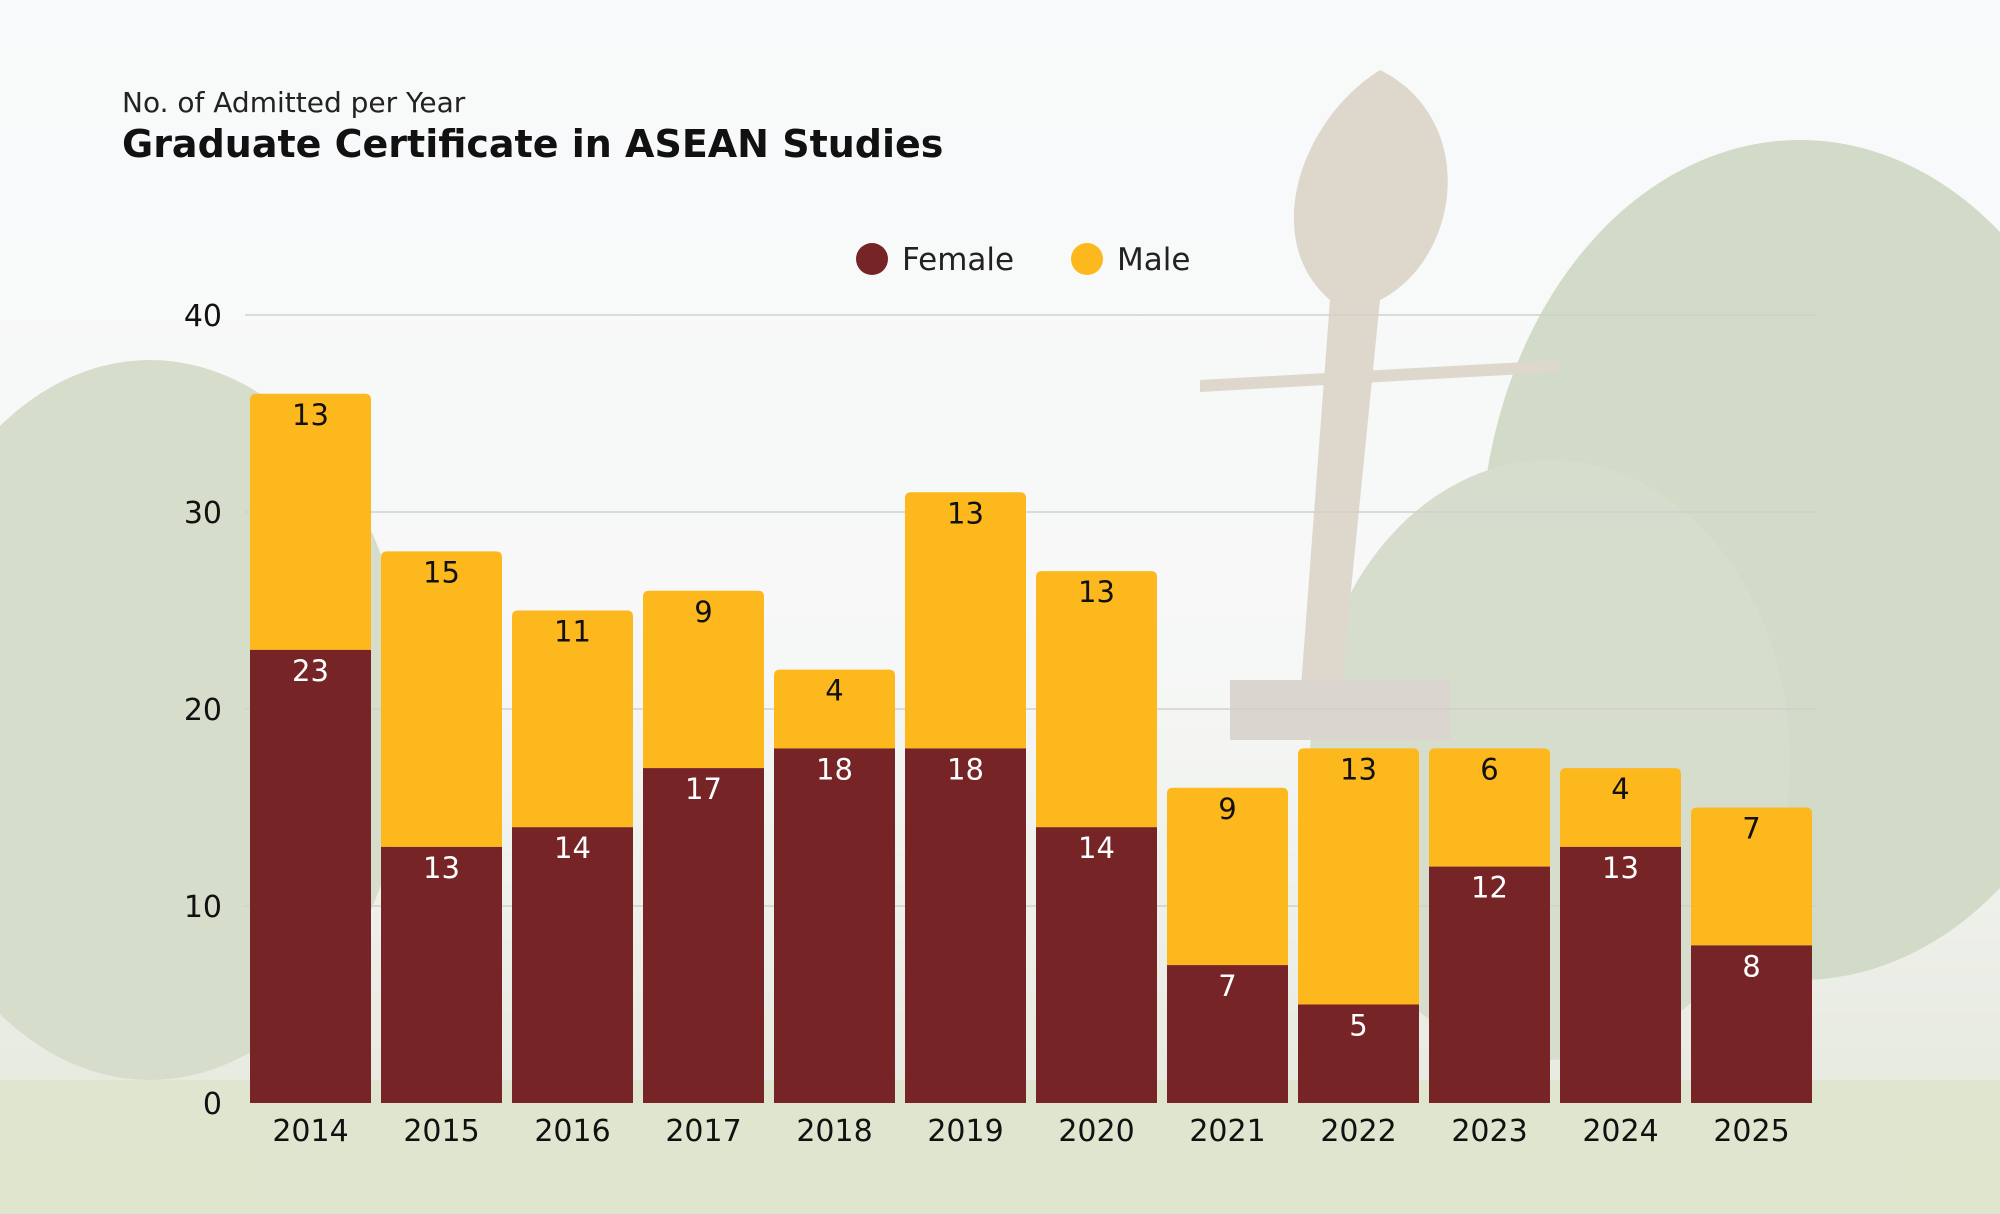 Image resolution: width=2000 pixels, height=1214 pixels. I want to click on x-tick-label: 2014, so click(310, 1131).